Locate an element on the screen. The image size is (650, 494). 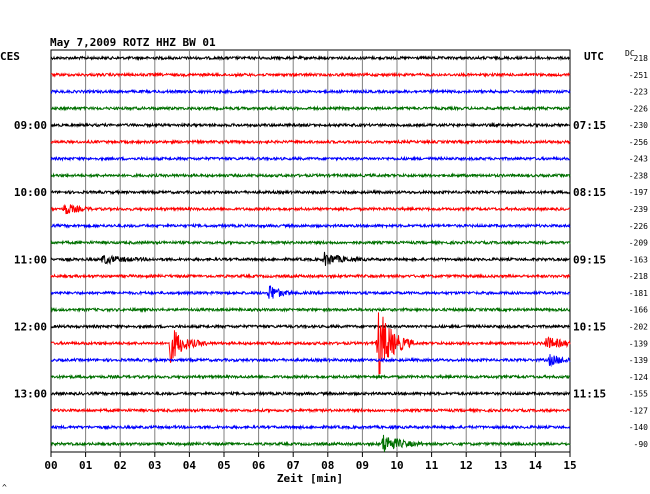
dc-offset-label: -256 is located at coordinates (638, 142).